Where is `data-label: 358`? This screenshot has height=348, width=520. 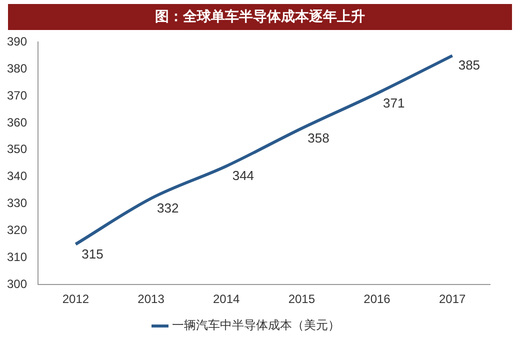 data-label: 358 is located at coordinates (319, 138).